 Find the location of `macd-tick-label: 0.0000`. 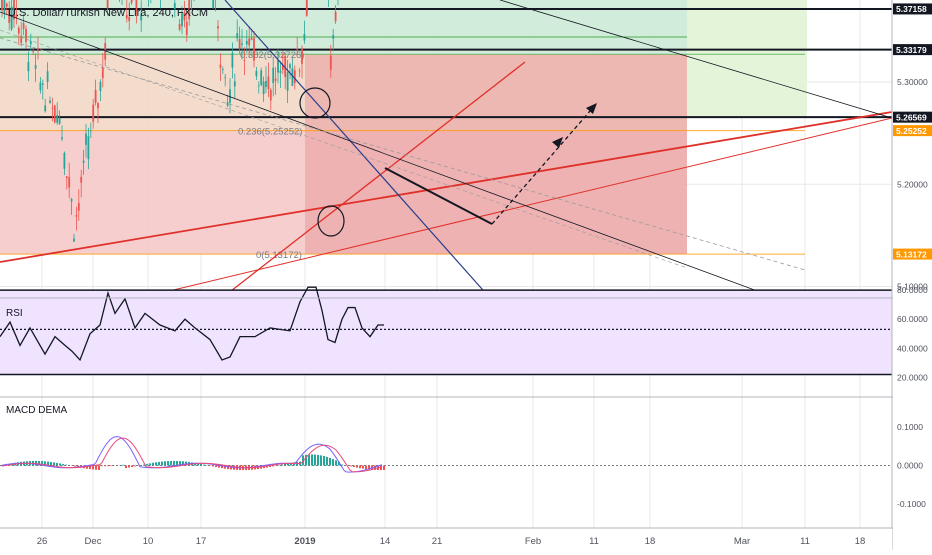

macd-tick-label: 0.0000 is located at coordinates (910, 466).